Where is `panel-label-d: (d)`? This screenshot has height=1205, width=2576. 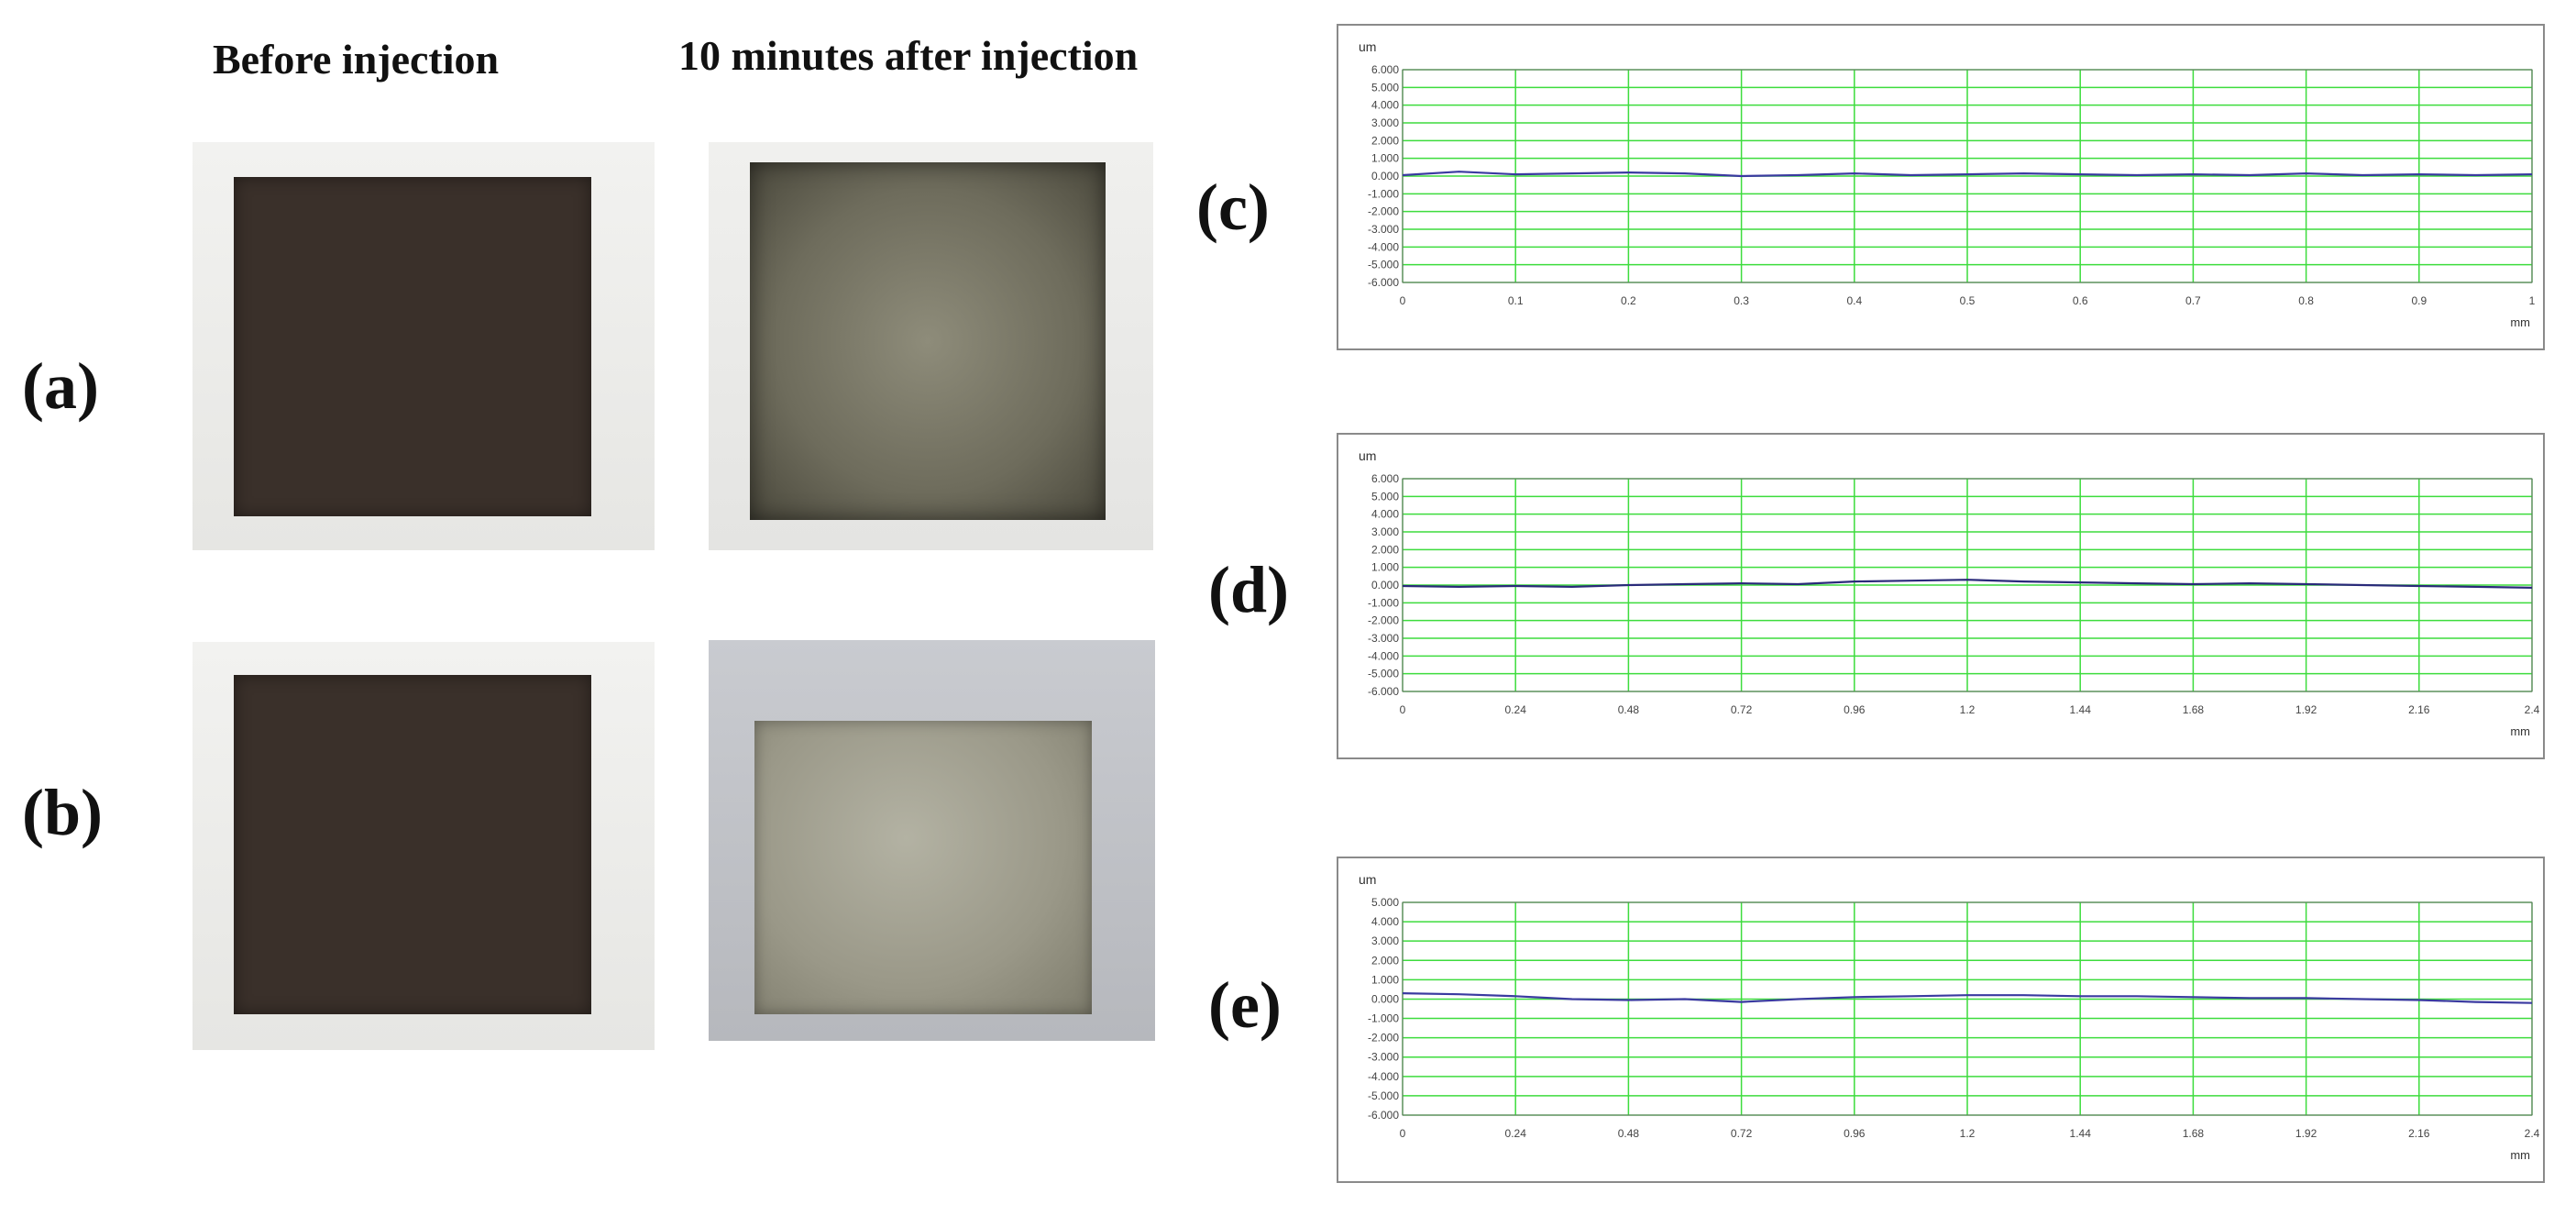
panel-label-d: (d) is located at coordinates (1248, 589).